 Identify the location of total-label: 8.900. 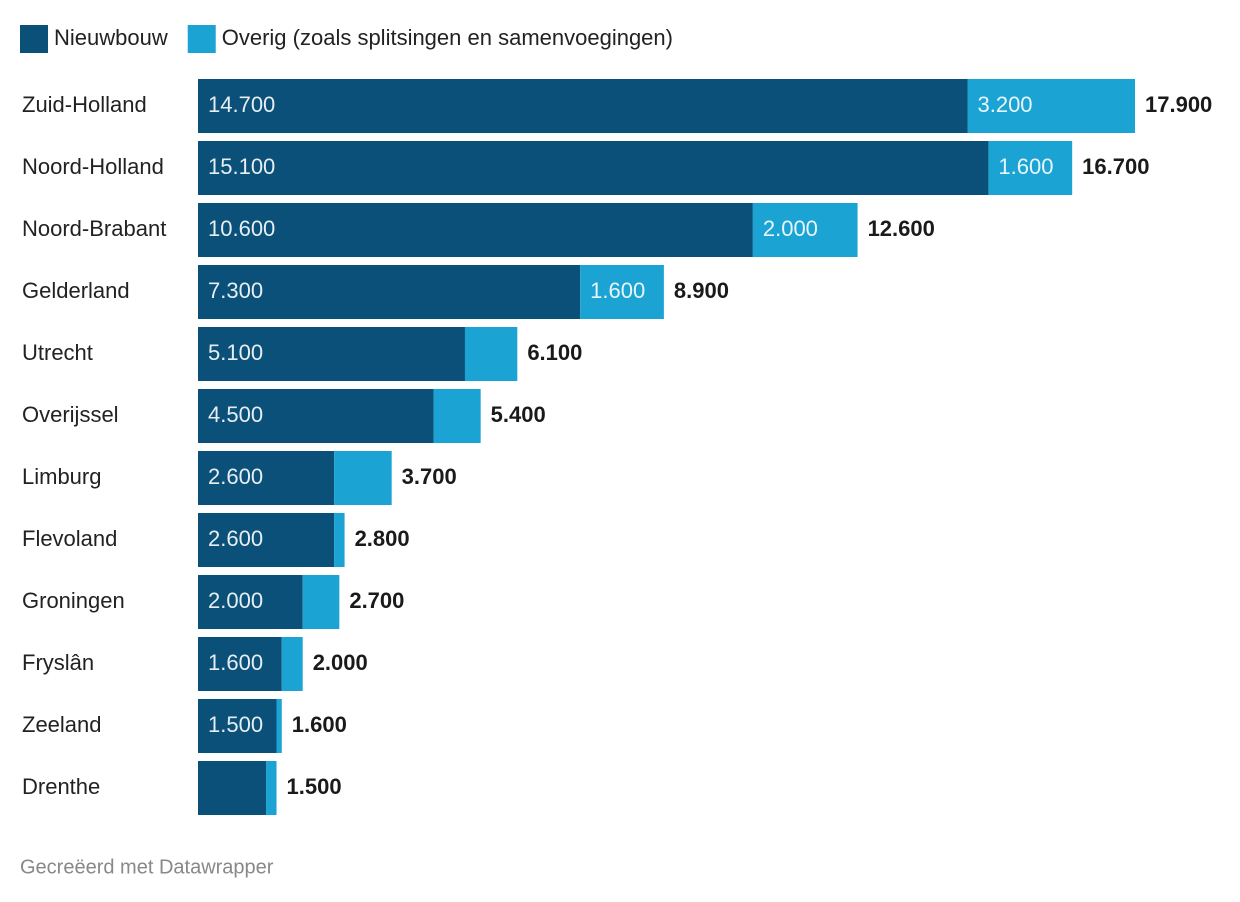
(701, 290).